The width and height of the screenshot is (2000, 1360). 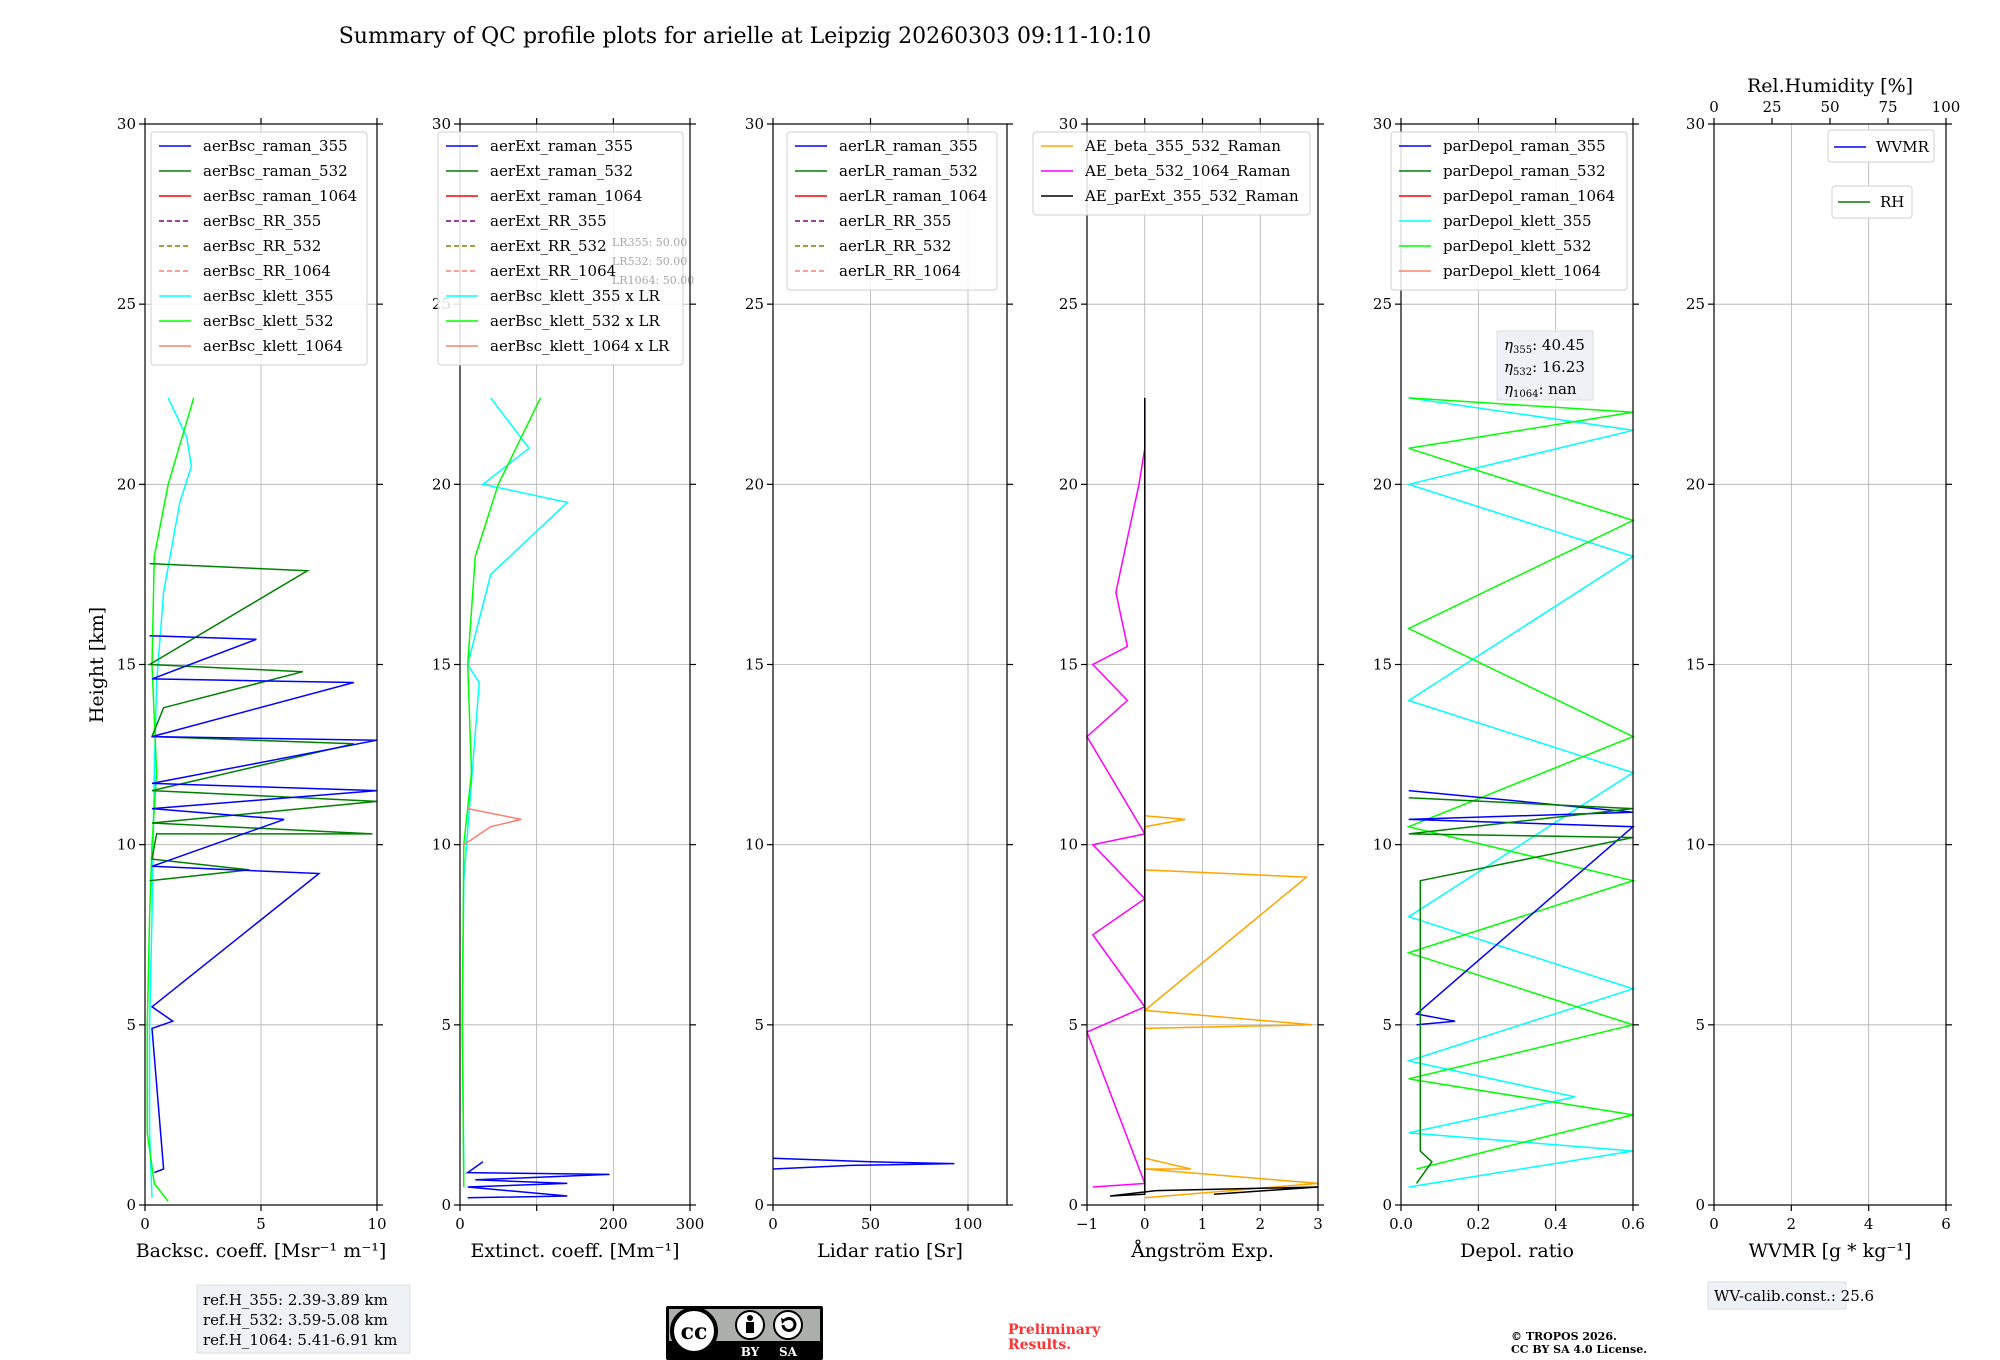 I want to click on ytick-label-bsc: 0, so click(x=131, y=1205).